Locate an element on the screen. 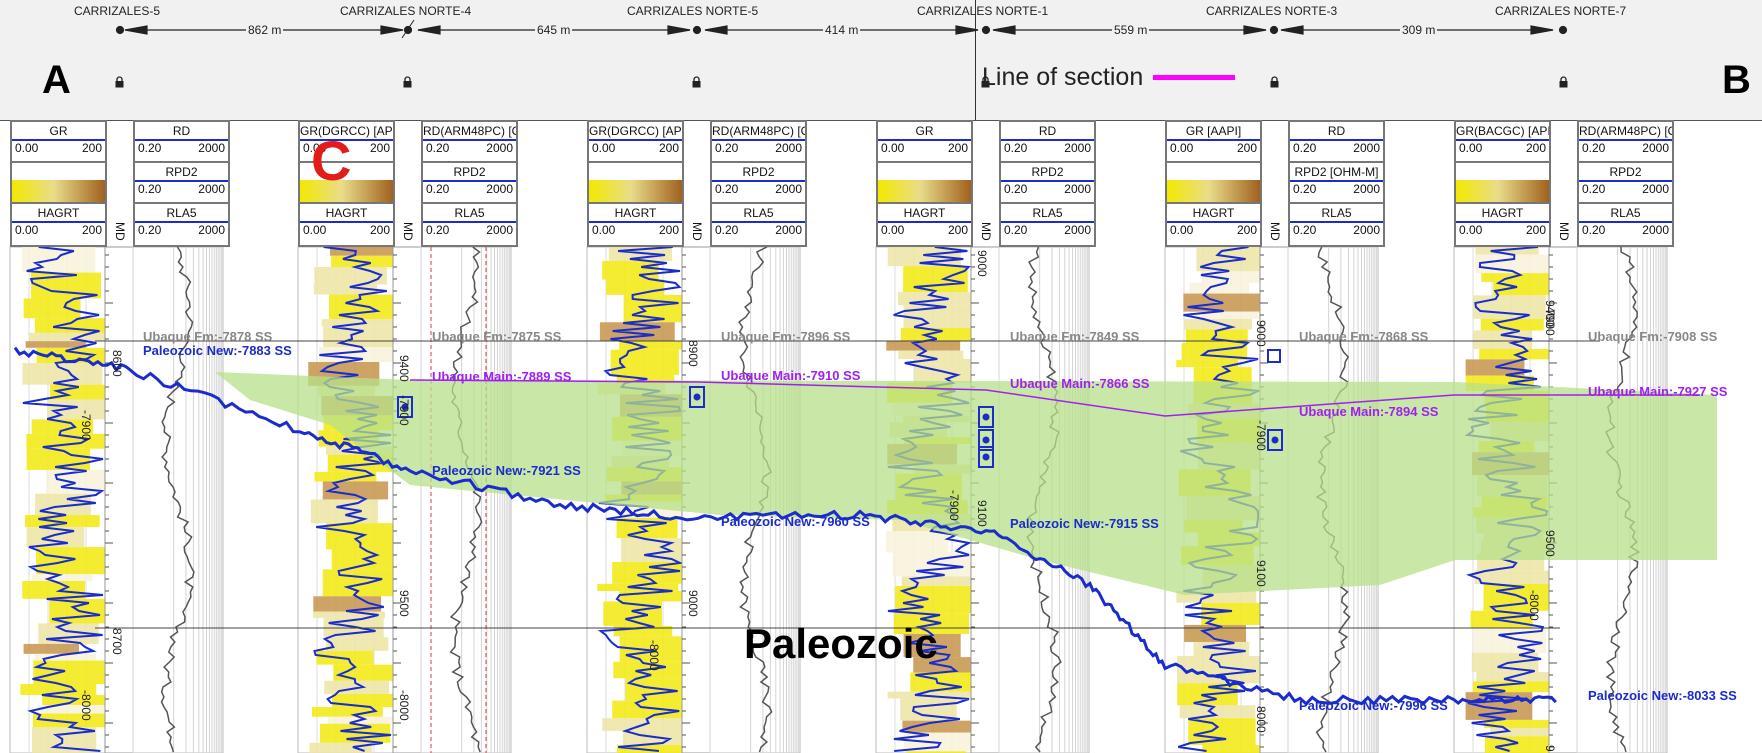 Image resolution: width=1762 pixels, height=753 pixels. gr-track-header: GR [AAPI] 0.00 200 HAGRT 0.00 200 is located at coordinates (1213, 183).